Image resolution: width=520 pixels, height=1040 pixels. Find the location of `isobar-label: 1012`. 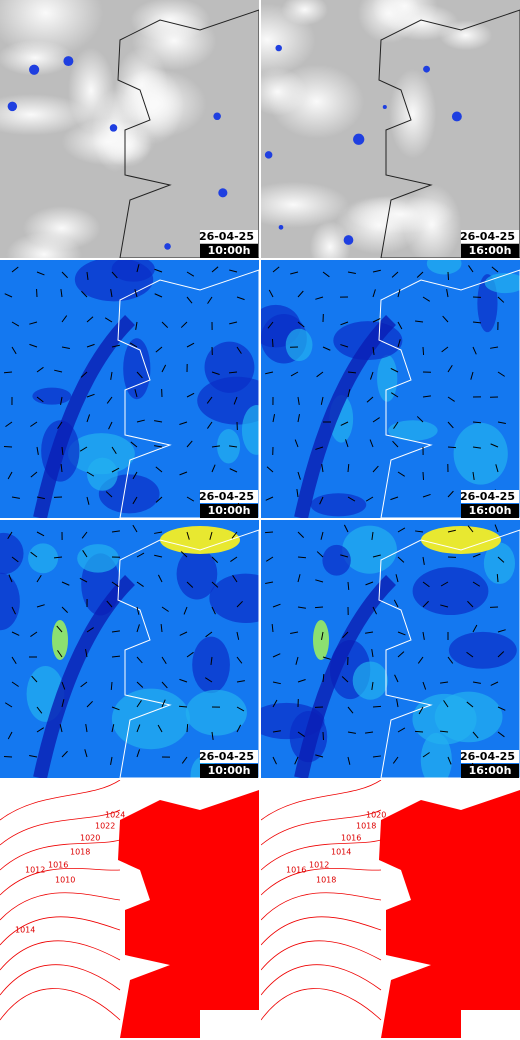

isobar-label: 1012 is located at coordinates (35, 870).